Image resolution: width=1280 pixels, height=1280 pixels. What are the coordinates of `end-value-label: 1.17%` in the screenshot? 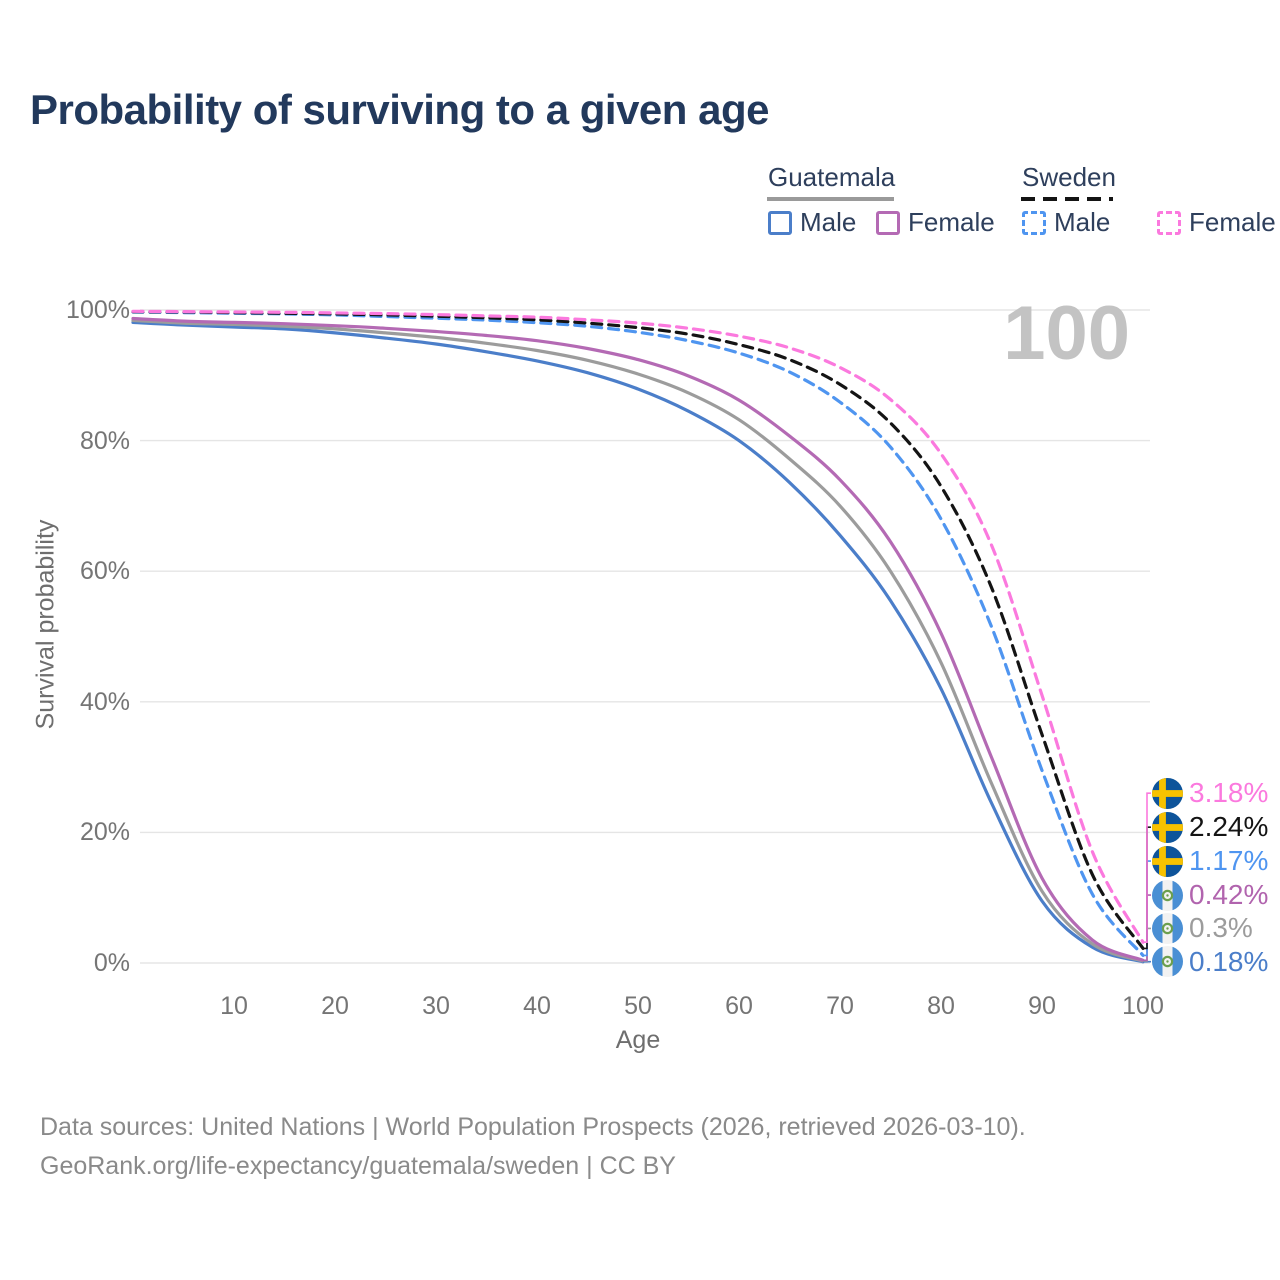 It's located at (1229, 861).